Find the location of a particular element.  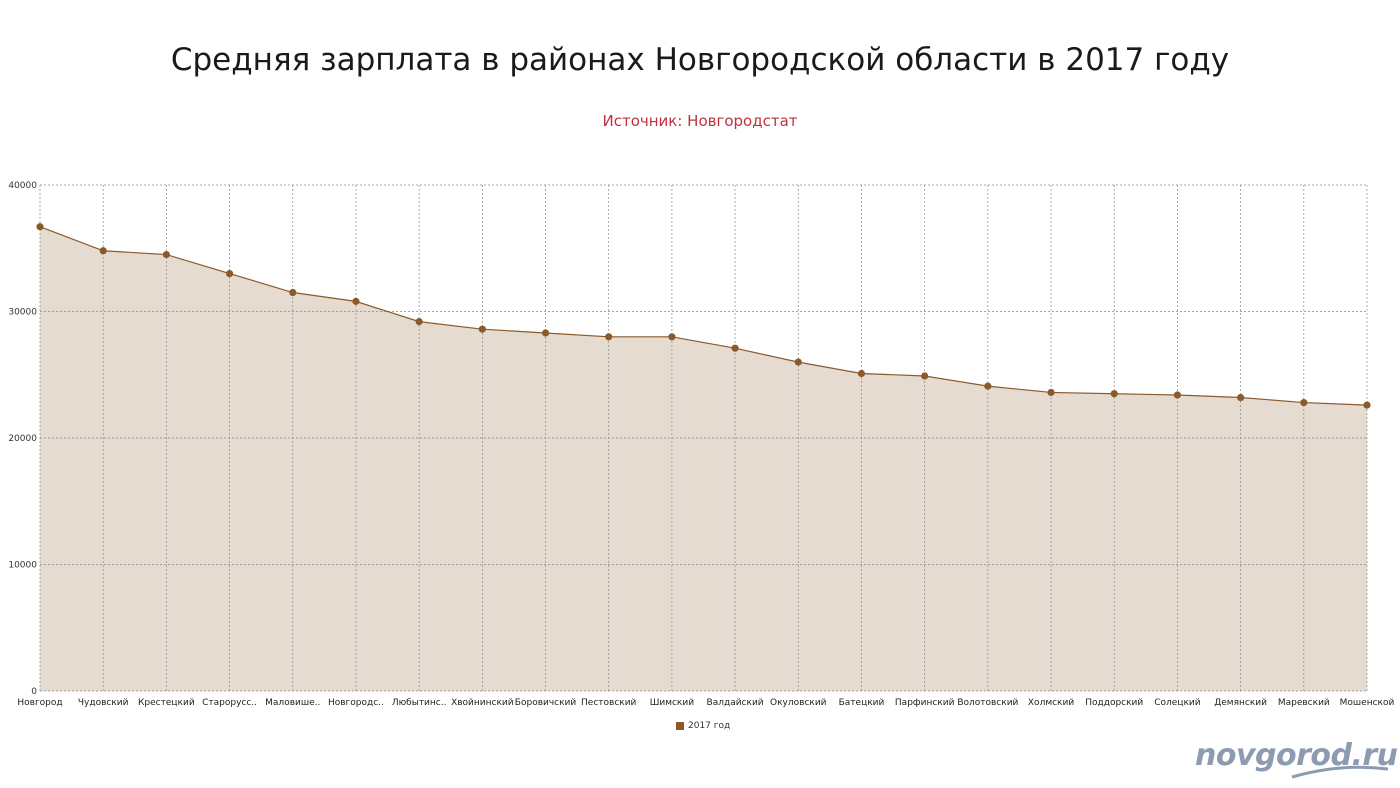

x-tick-label: Новгородс.. is located at coordinates (356, 703).